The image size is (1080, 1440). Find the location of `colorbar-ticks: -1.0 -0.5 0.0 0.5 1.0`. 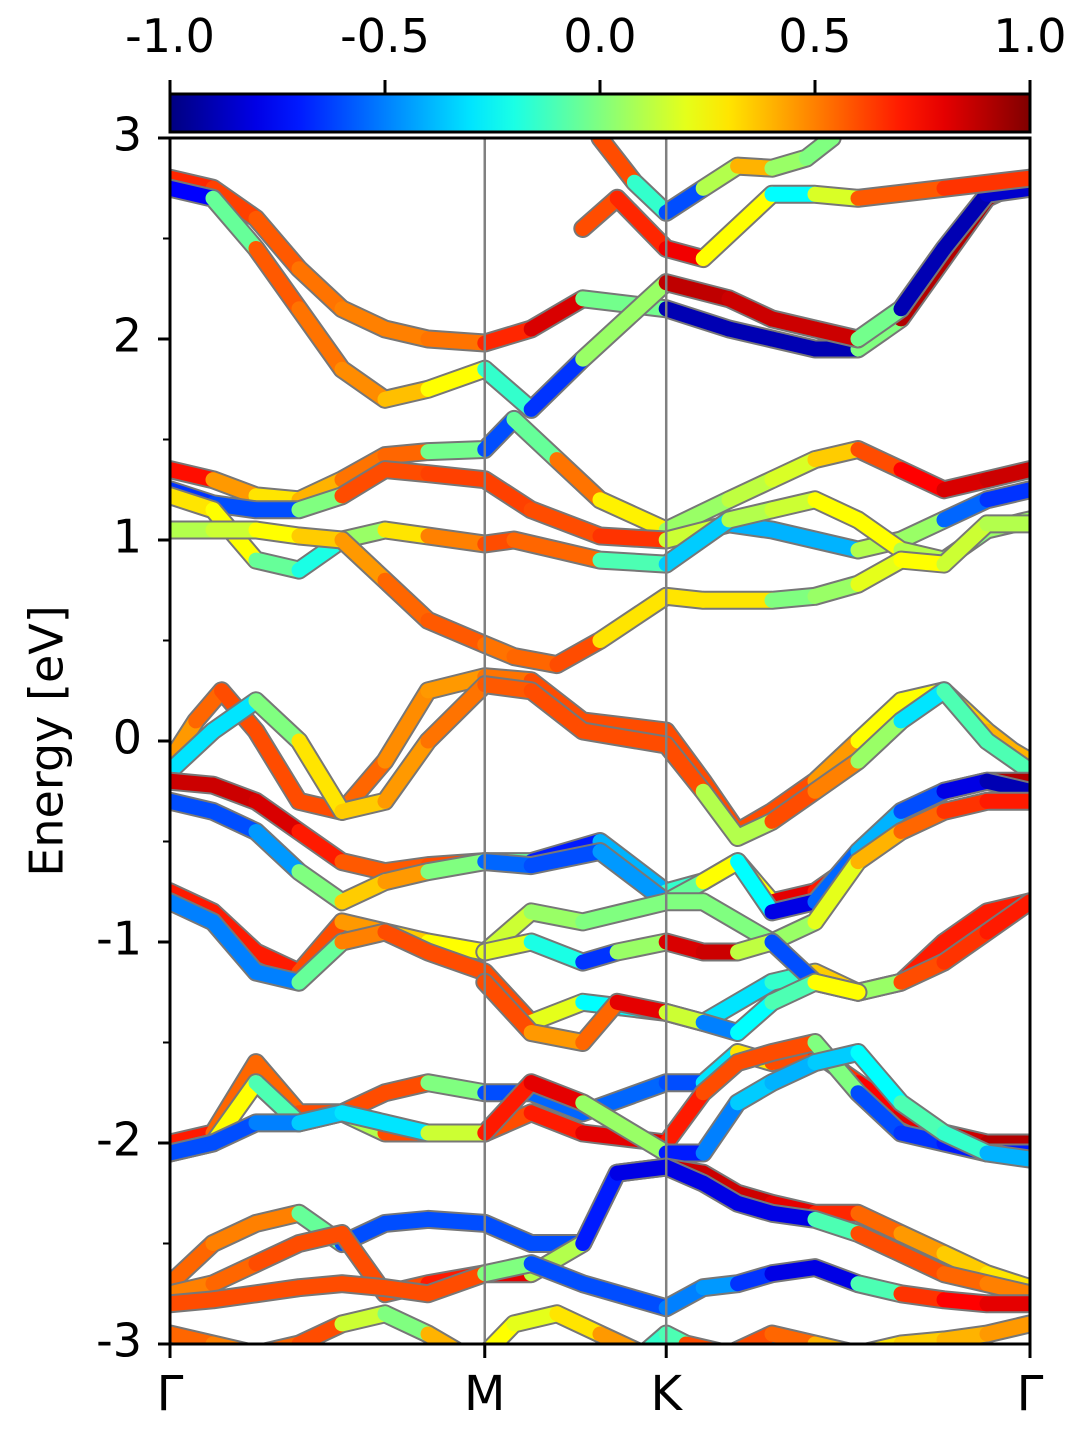

colorbar-ticks: -1.0 -0.5 0.0 0.5 1.0 is located at coordinates (596, 51).